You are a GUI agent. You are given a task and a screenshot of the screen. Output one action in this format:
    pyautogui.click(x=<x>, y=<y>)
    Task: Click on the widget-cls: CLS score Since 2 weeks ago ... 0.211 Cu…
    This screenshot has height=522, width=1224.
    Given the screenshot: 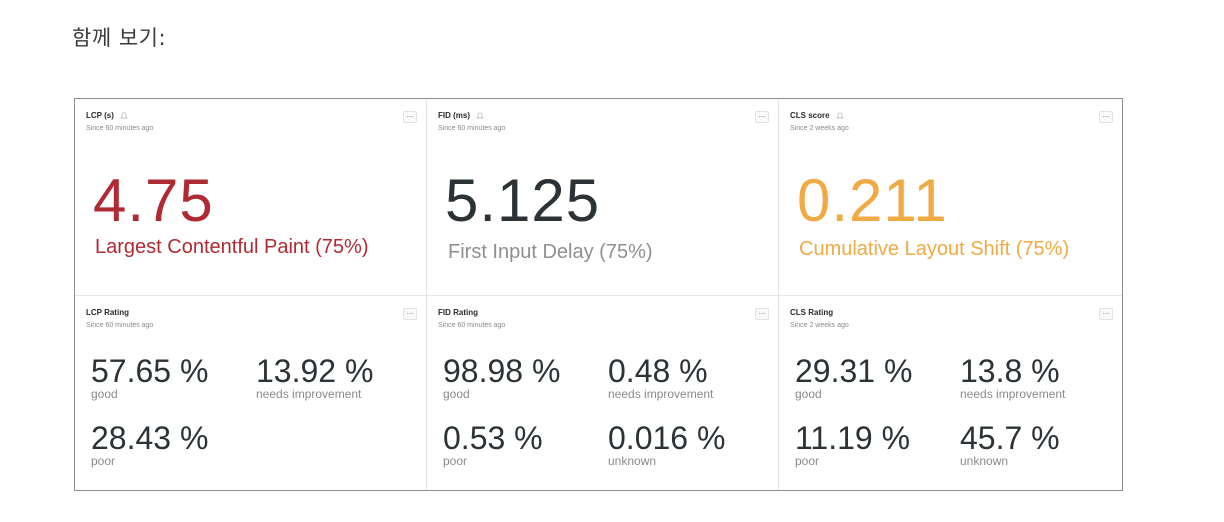 What is the action you would take?
    pyautogui.click(x=950, y=197)
    